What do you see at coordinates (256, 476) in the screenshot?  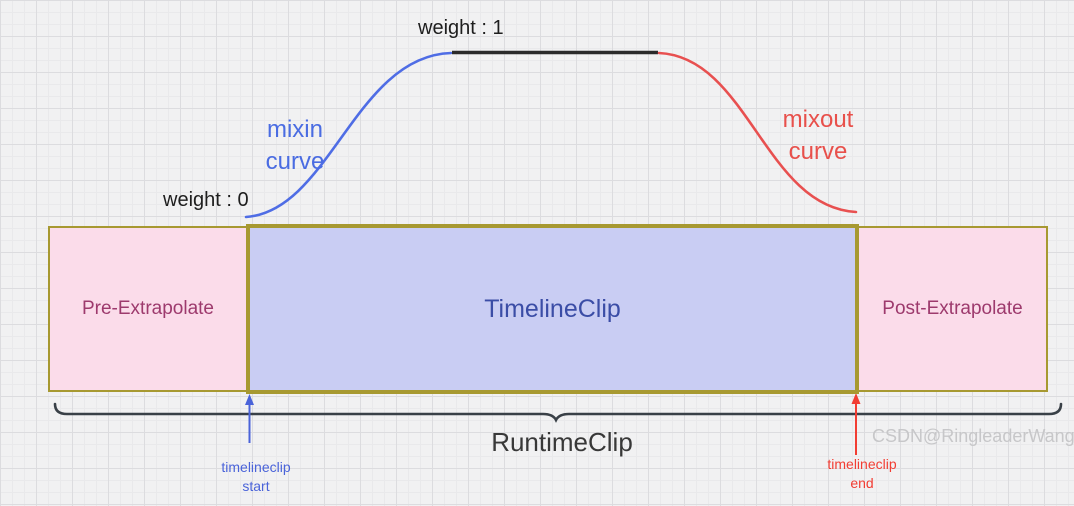 I see `timelineclip-start-label: timelineclip start` at bounding box center [256, 476].